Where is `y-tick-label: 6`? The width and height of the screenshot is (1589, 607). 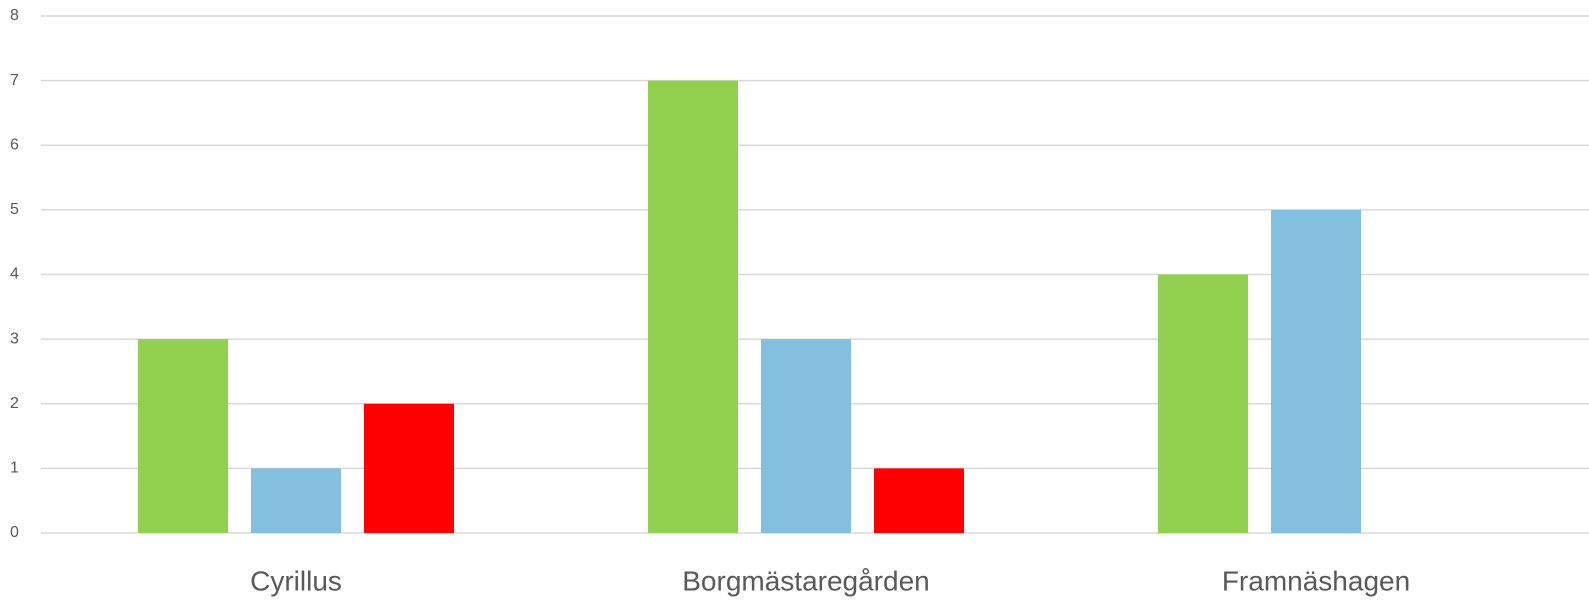
y-tick-label: 6 is located at coordinates (14, 144).